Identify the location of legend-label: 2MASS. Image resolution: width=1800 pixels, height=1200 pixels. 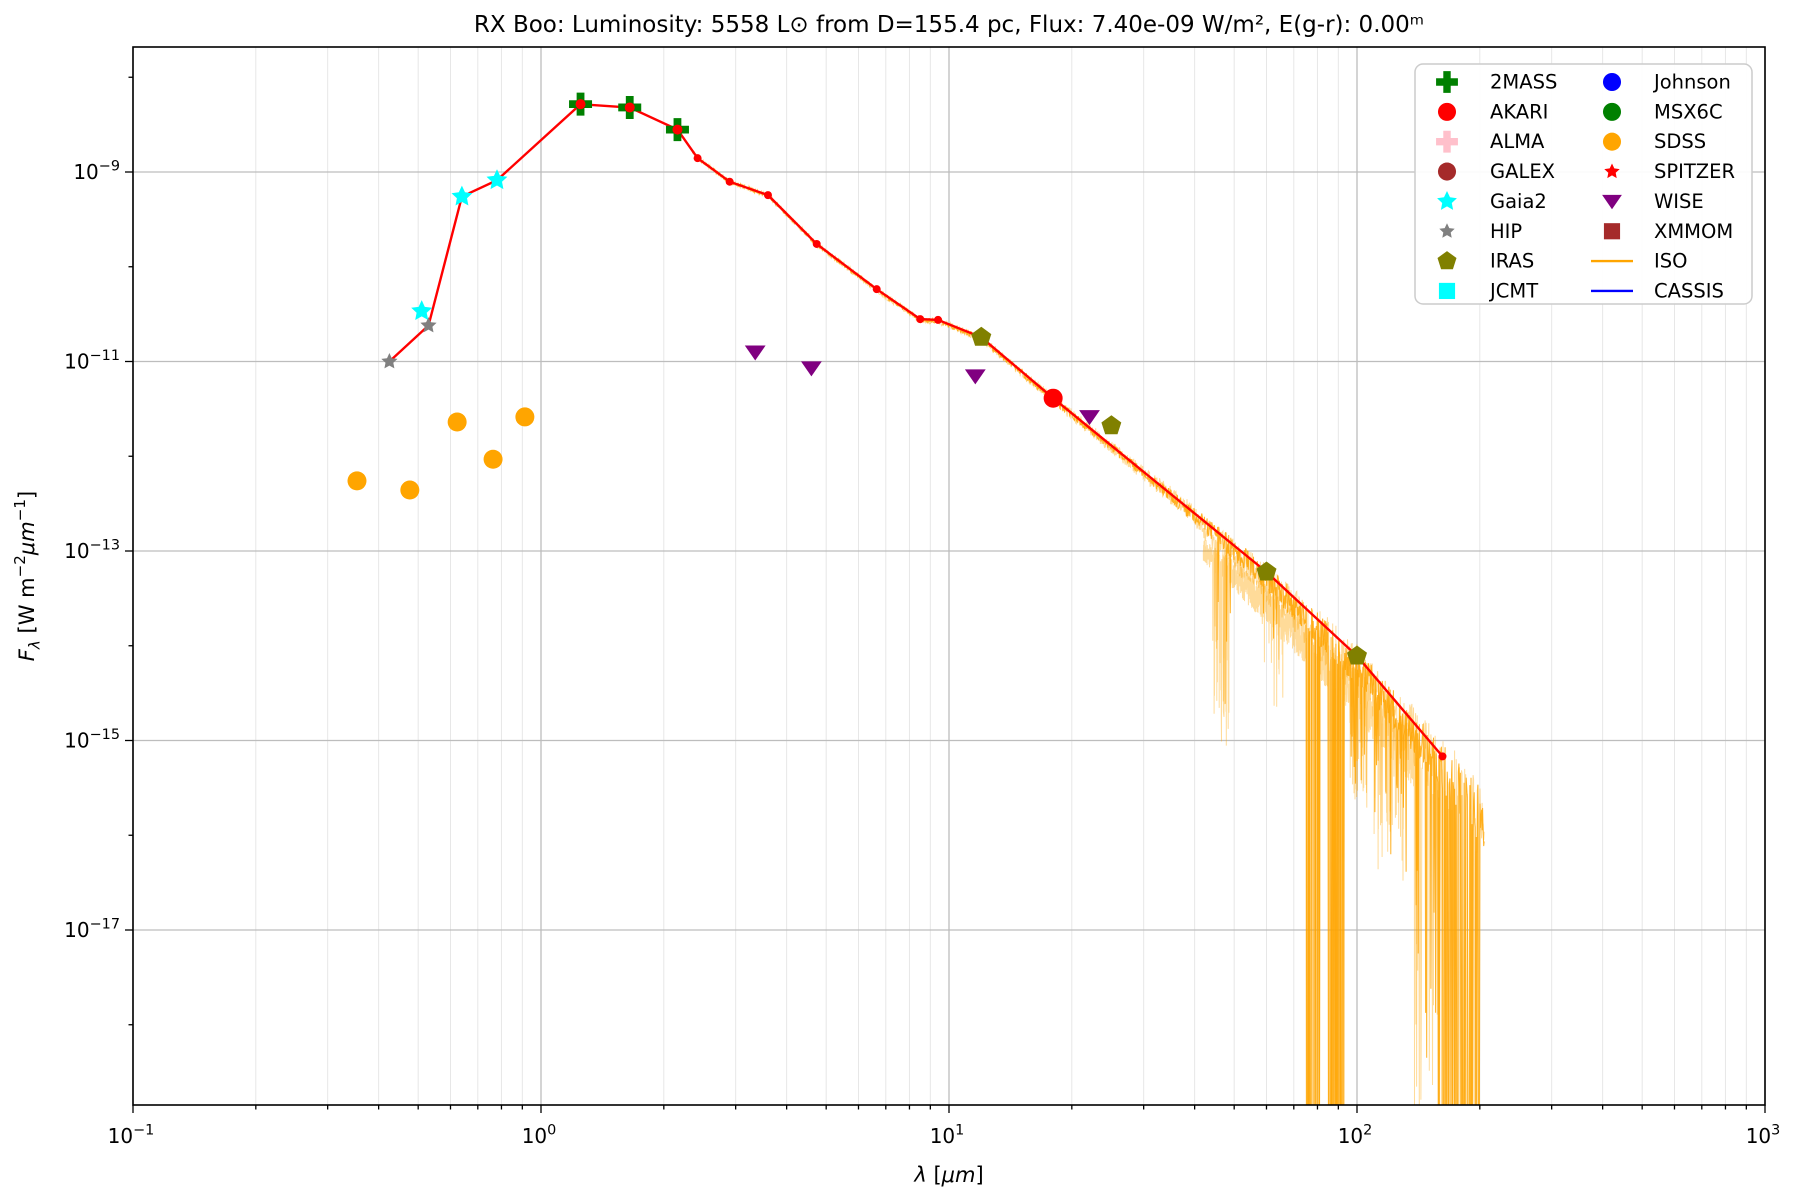
(1523, 82).